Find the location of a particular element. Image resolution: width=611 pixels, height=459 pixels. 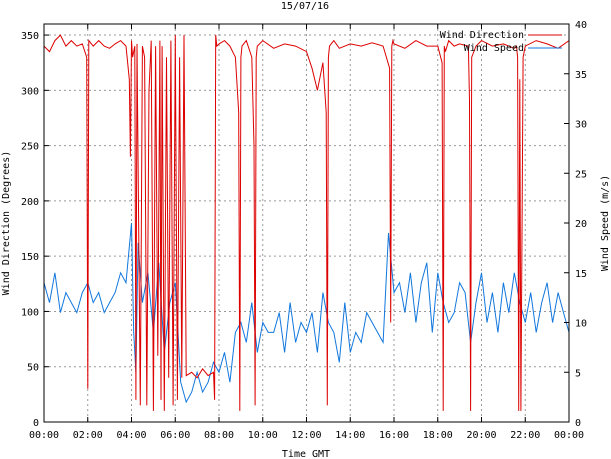

y-left-tick-label: 50 is located at coordinates (33, 368).